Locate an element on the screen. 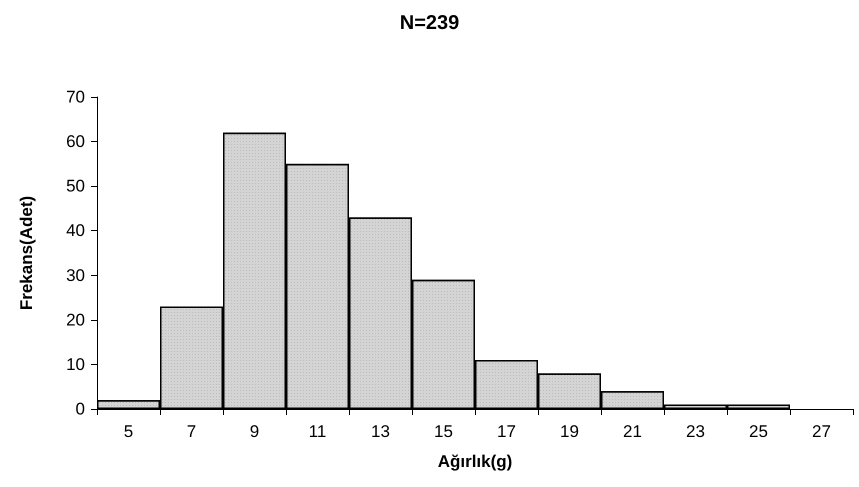  y-tick-label: 10 is located at coordinates (75, 364).